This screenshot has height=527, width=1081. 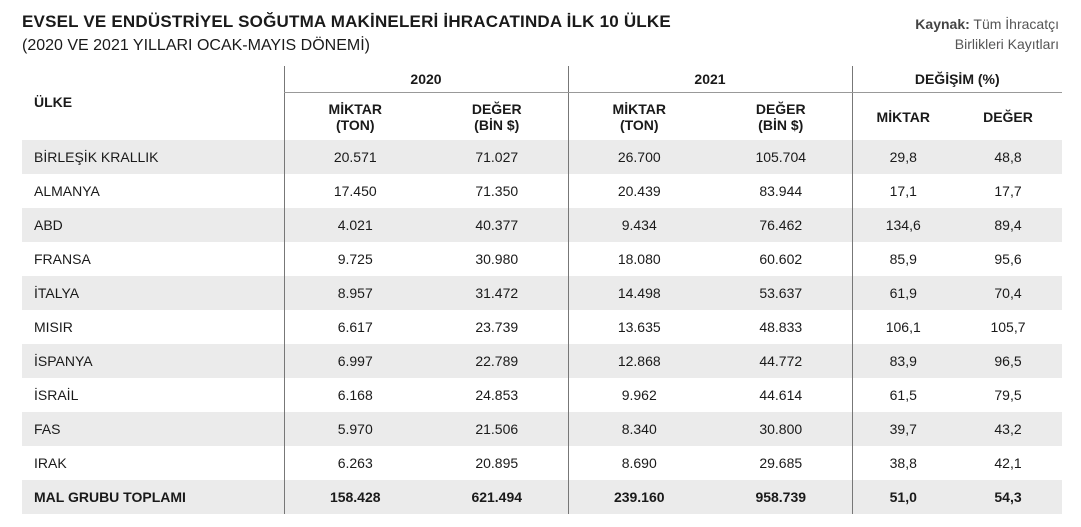 I want to click on cell-change-deger: 48,8, so click(x=1008, y=157).